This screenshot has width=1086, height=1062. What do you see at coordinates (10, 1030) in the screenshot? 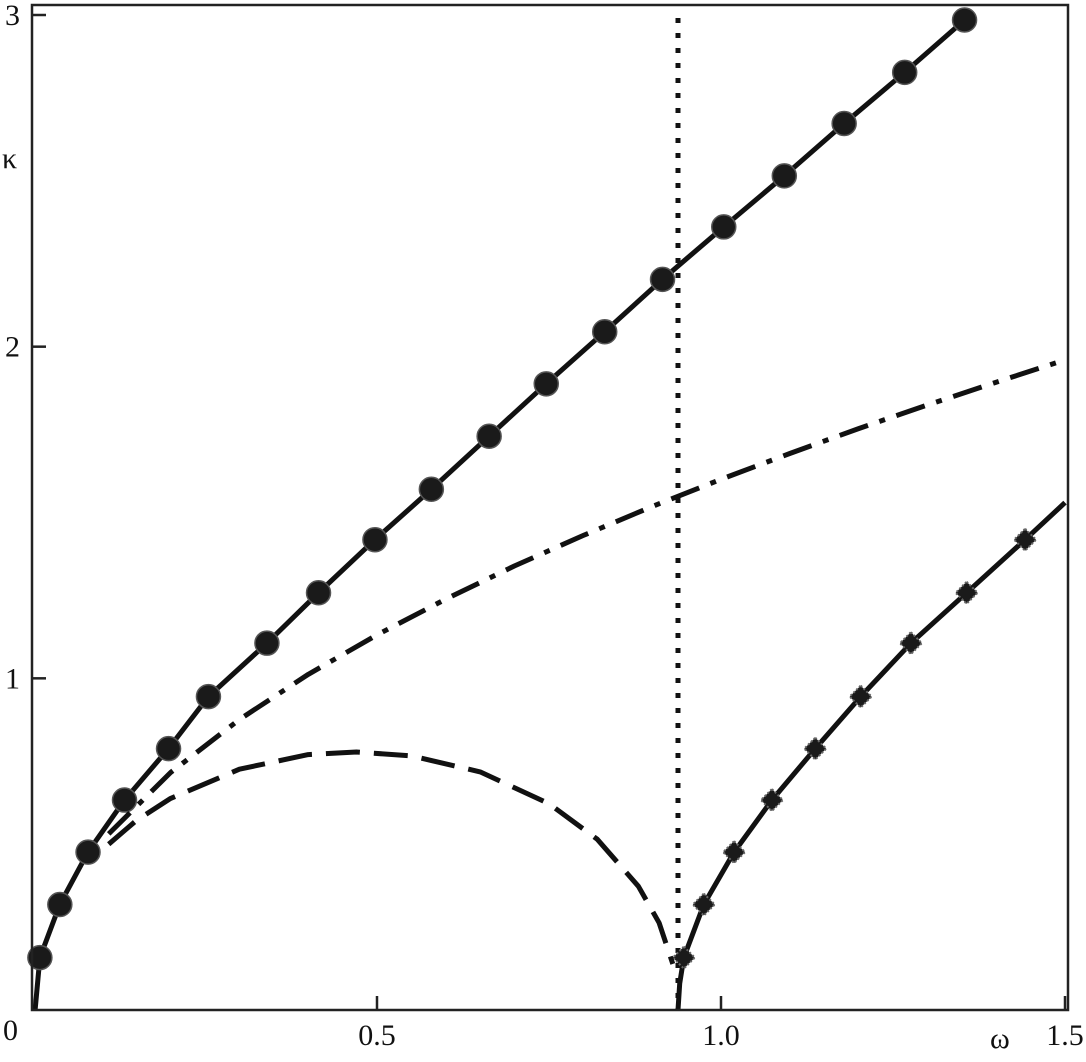
I see `origin-label: 0` at bounding box center [10, 1030].